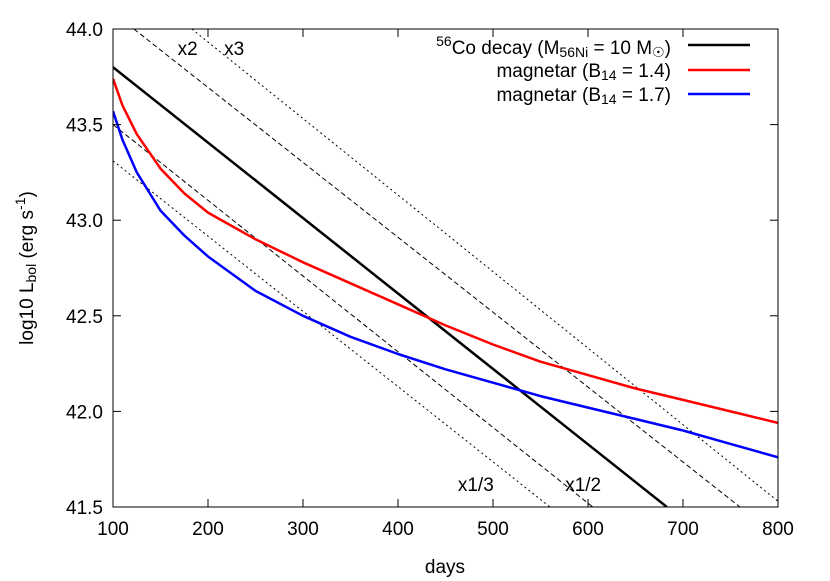 This screenshot has height=581, width=830. I want to click on y-tick-label: 42.0, so click(84, 412).